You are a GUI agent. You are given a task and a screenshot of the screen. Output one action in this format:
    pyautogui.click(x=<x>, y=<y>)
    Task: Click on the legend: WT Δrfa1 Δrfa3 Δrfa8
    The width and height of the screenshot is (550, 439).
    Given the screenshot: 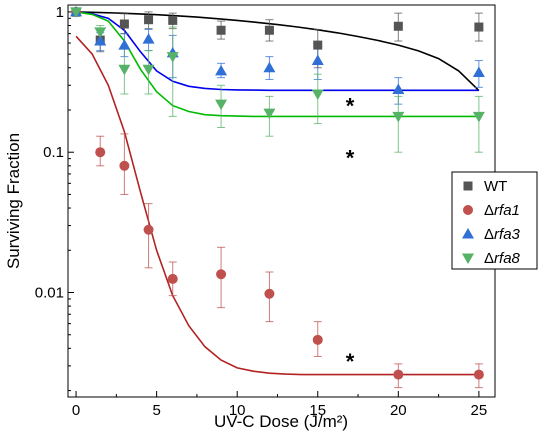 What is the action you would take?
    pyautogui.click(x=494, y=220)
    